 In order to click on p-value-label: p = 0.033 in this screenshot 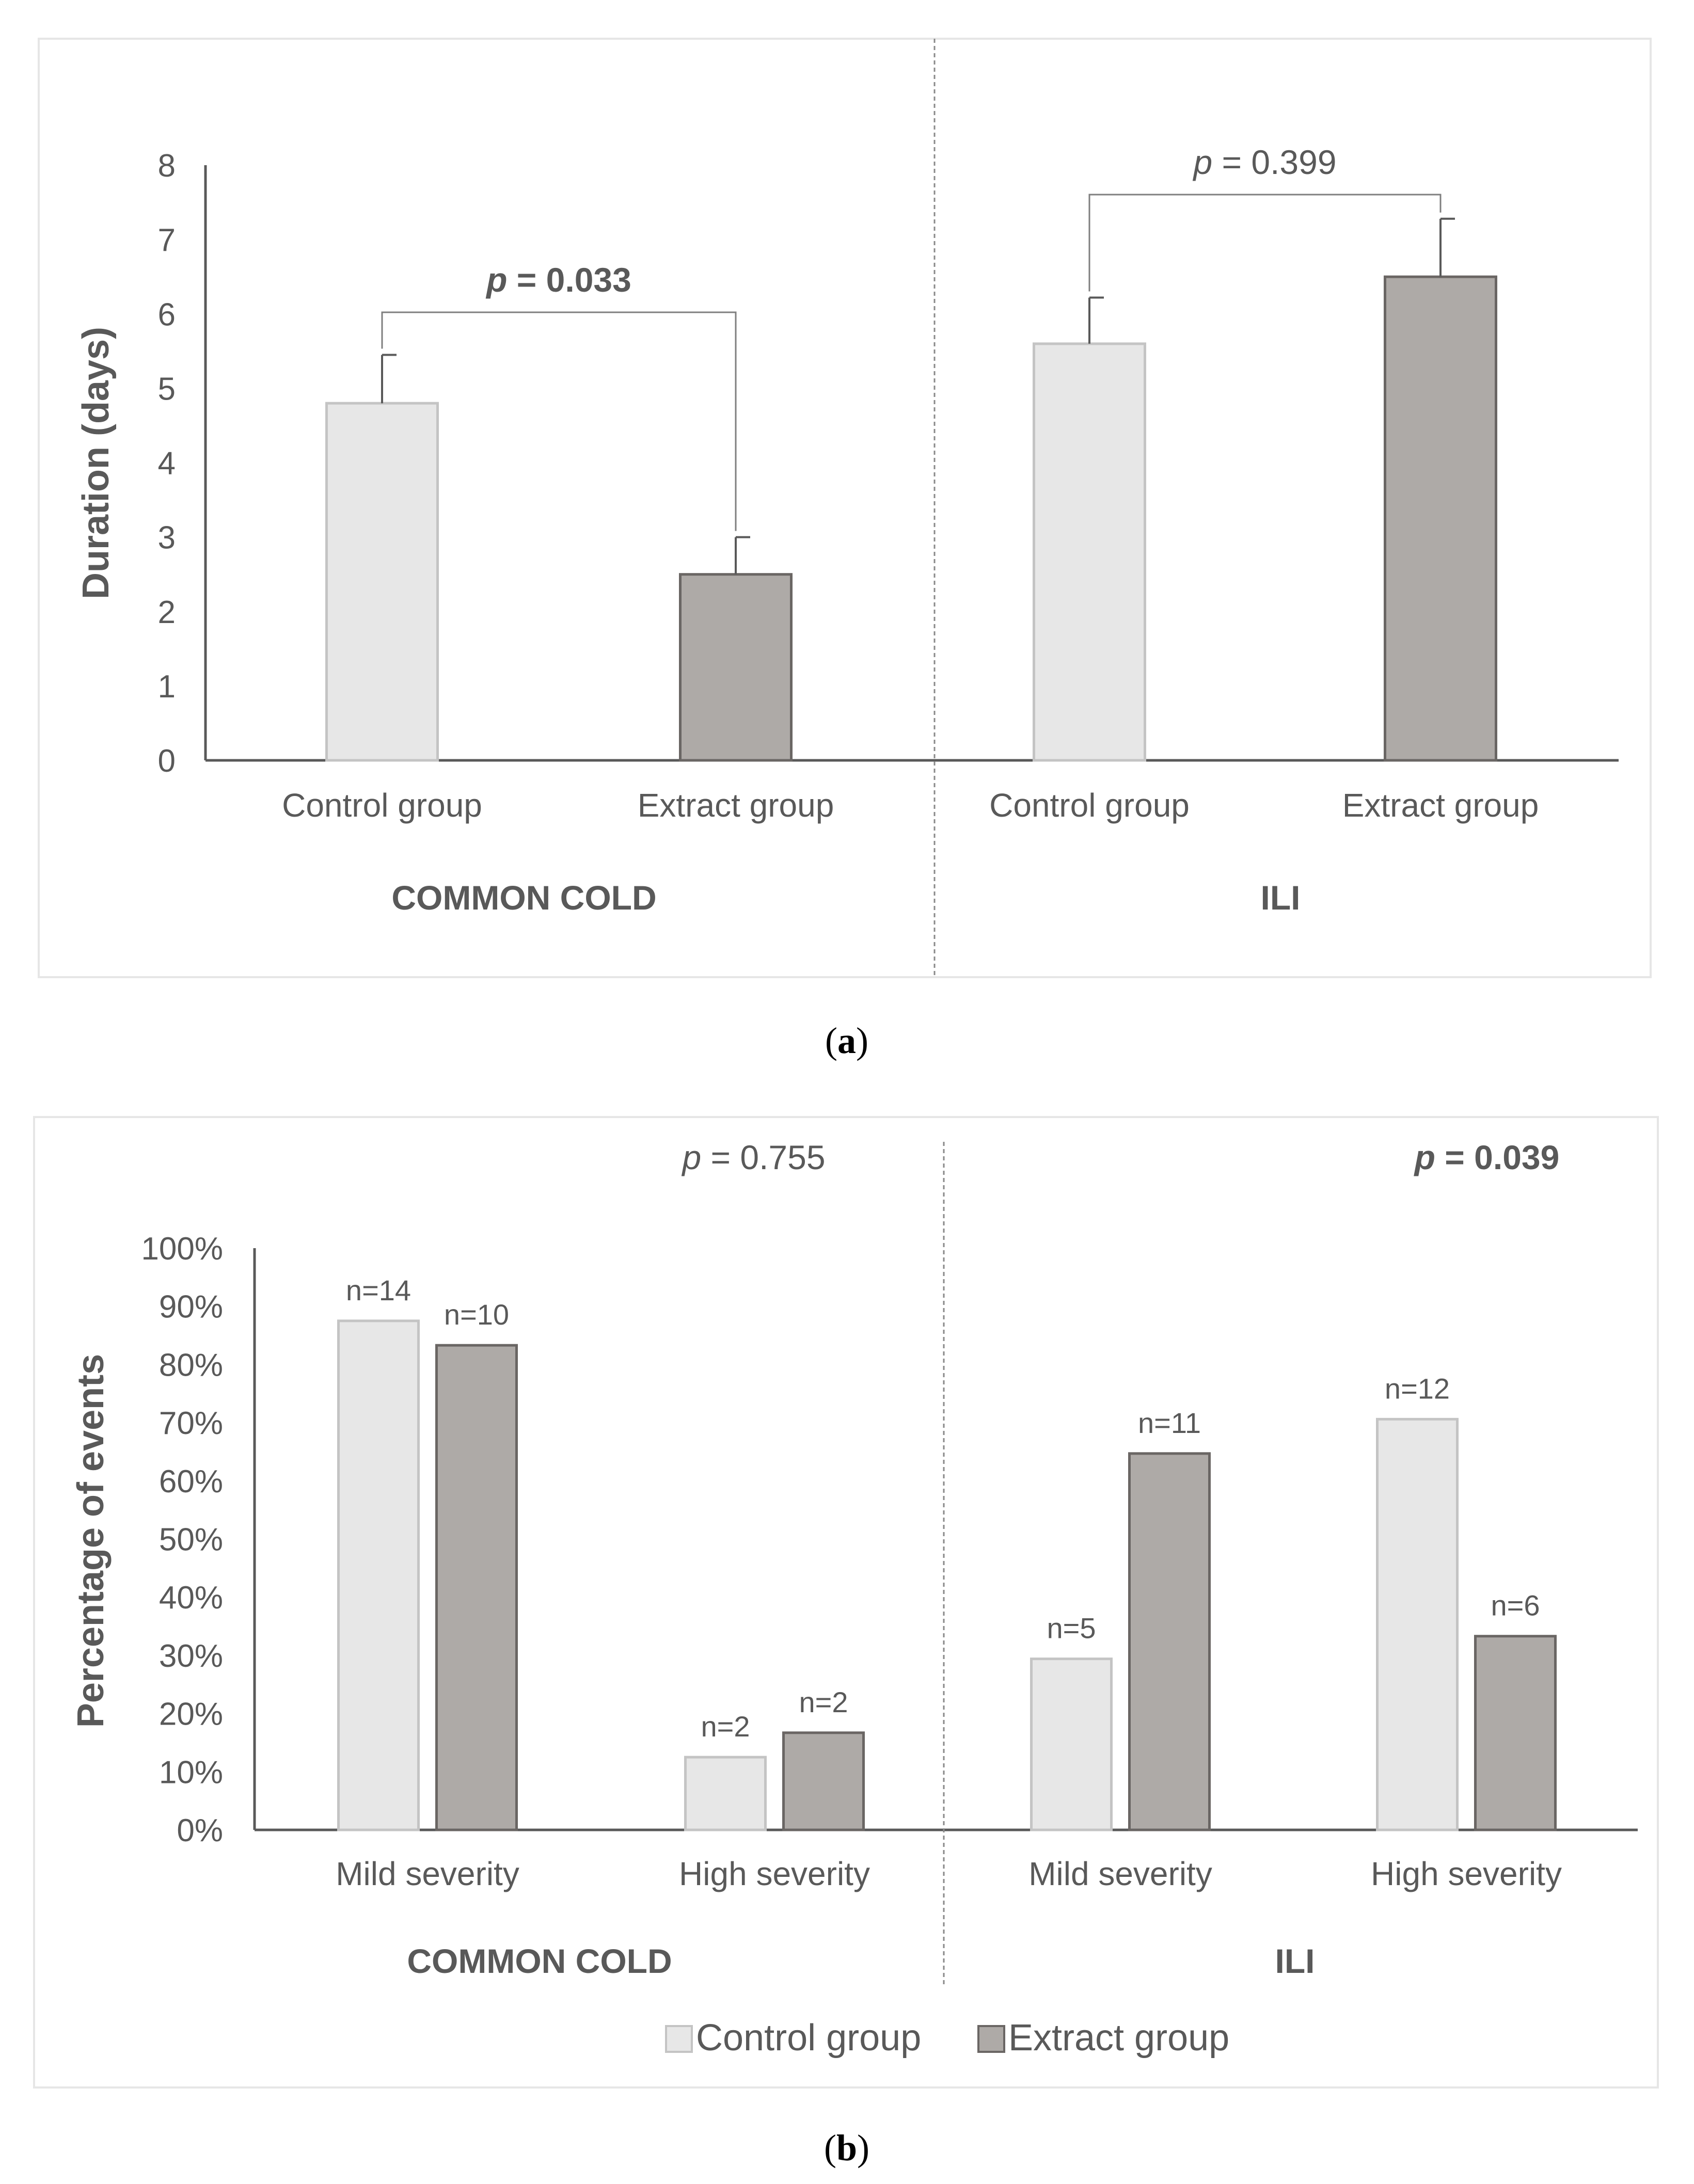, I will do `click(558, 280)`.